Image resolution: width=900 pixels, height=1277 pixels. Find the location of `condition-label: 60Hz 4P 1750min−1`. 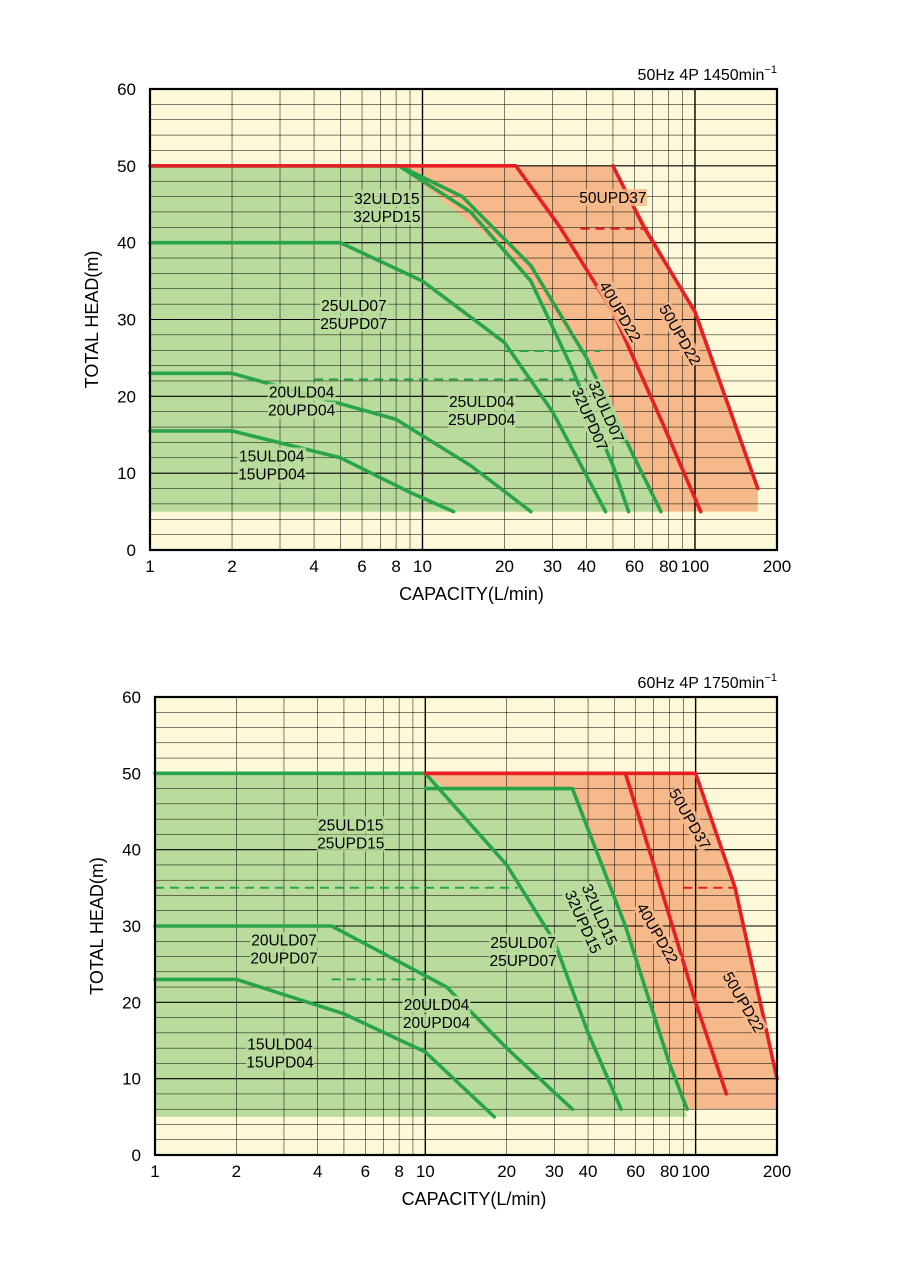

condition-label: 60Hz 4P 1750min−1 is located at coordinates (707, 682).